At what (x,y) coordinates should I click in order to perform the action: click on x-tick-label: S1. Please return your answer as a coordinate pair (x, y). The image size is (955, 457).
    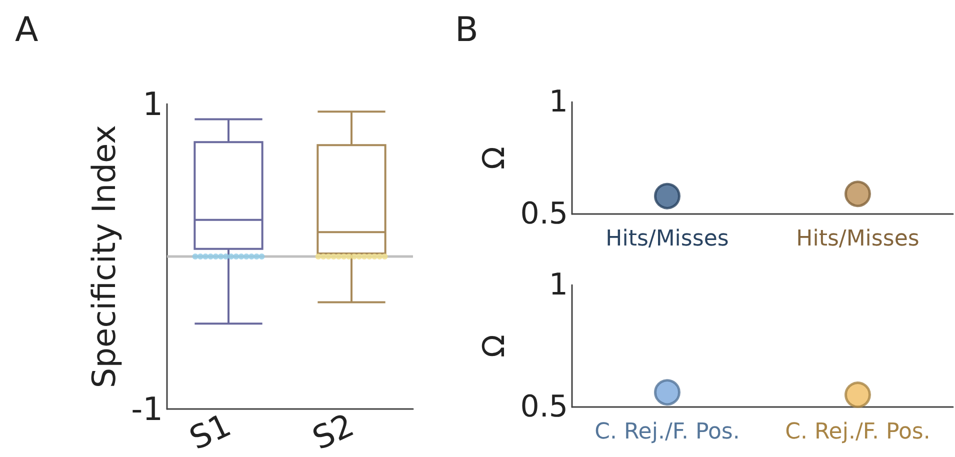
    Looking at the image, I should click on (210, 431).